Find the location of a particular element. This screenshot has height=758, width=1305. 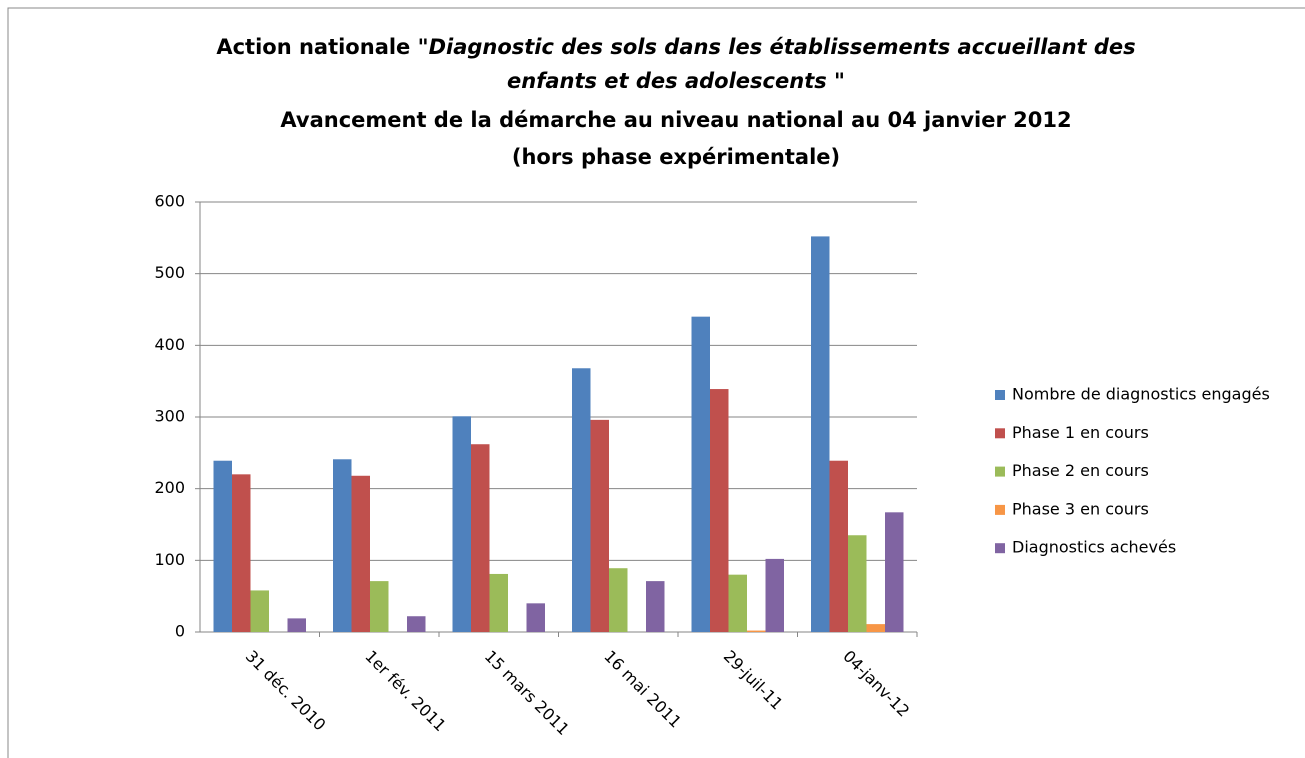

y-tick-label: 500 is located at coordinates (169, 272).